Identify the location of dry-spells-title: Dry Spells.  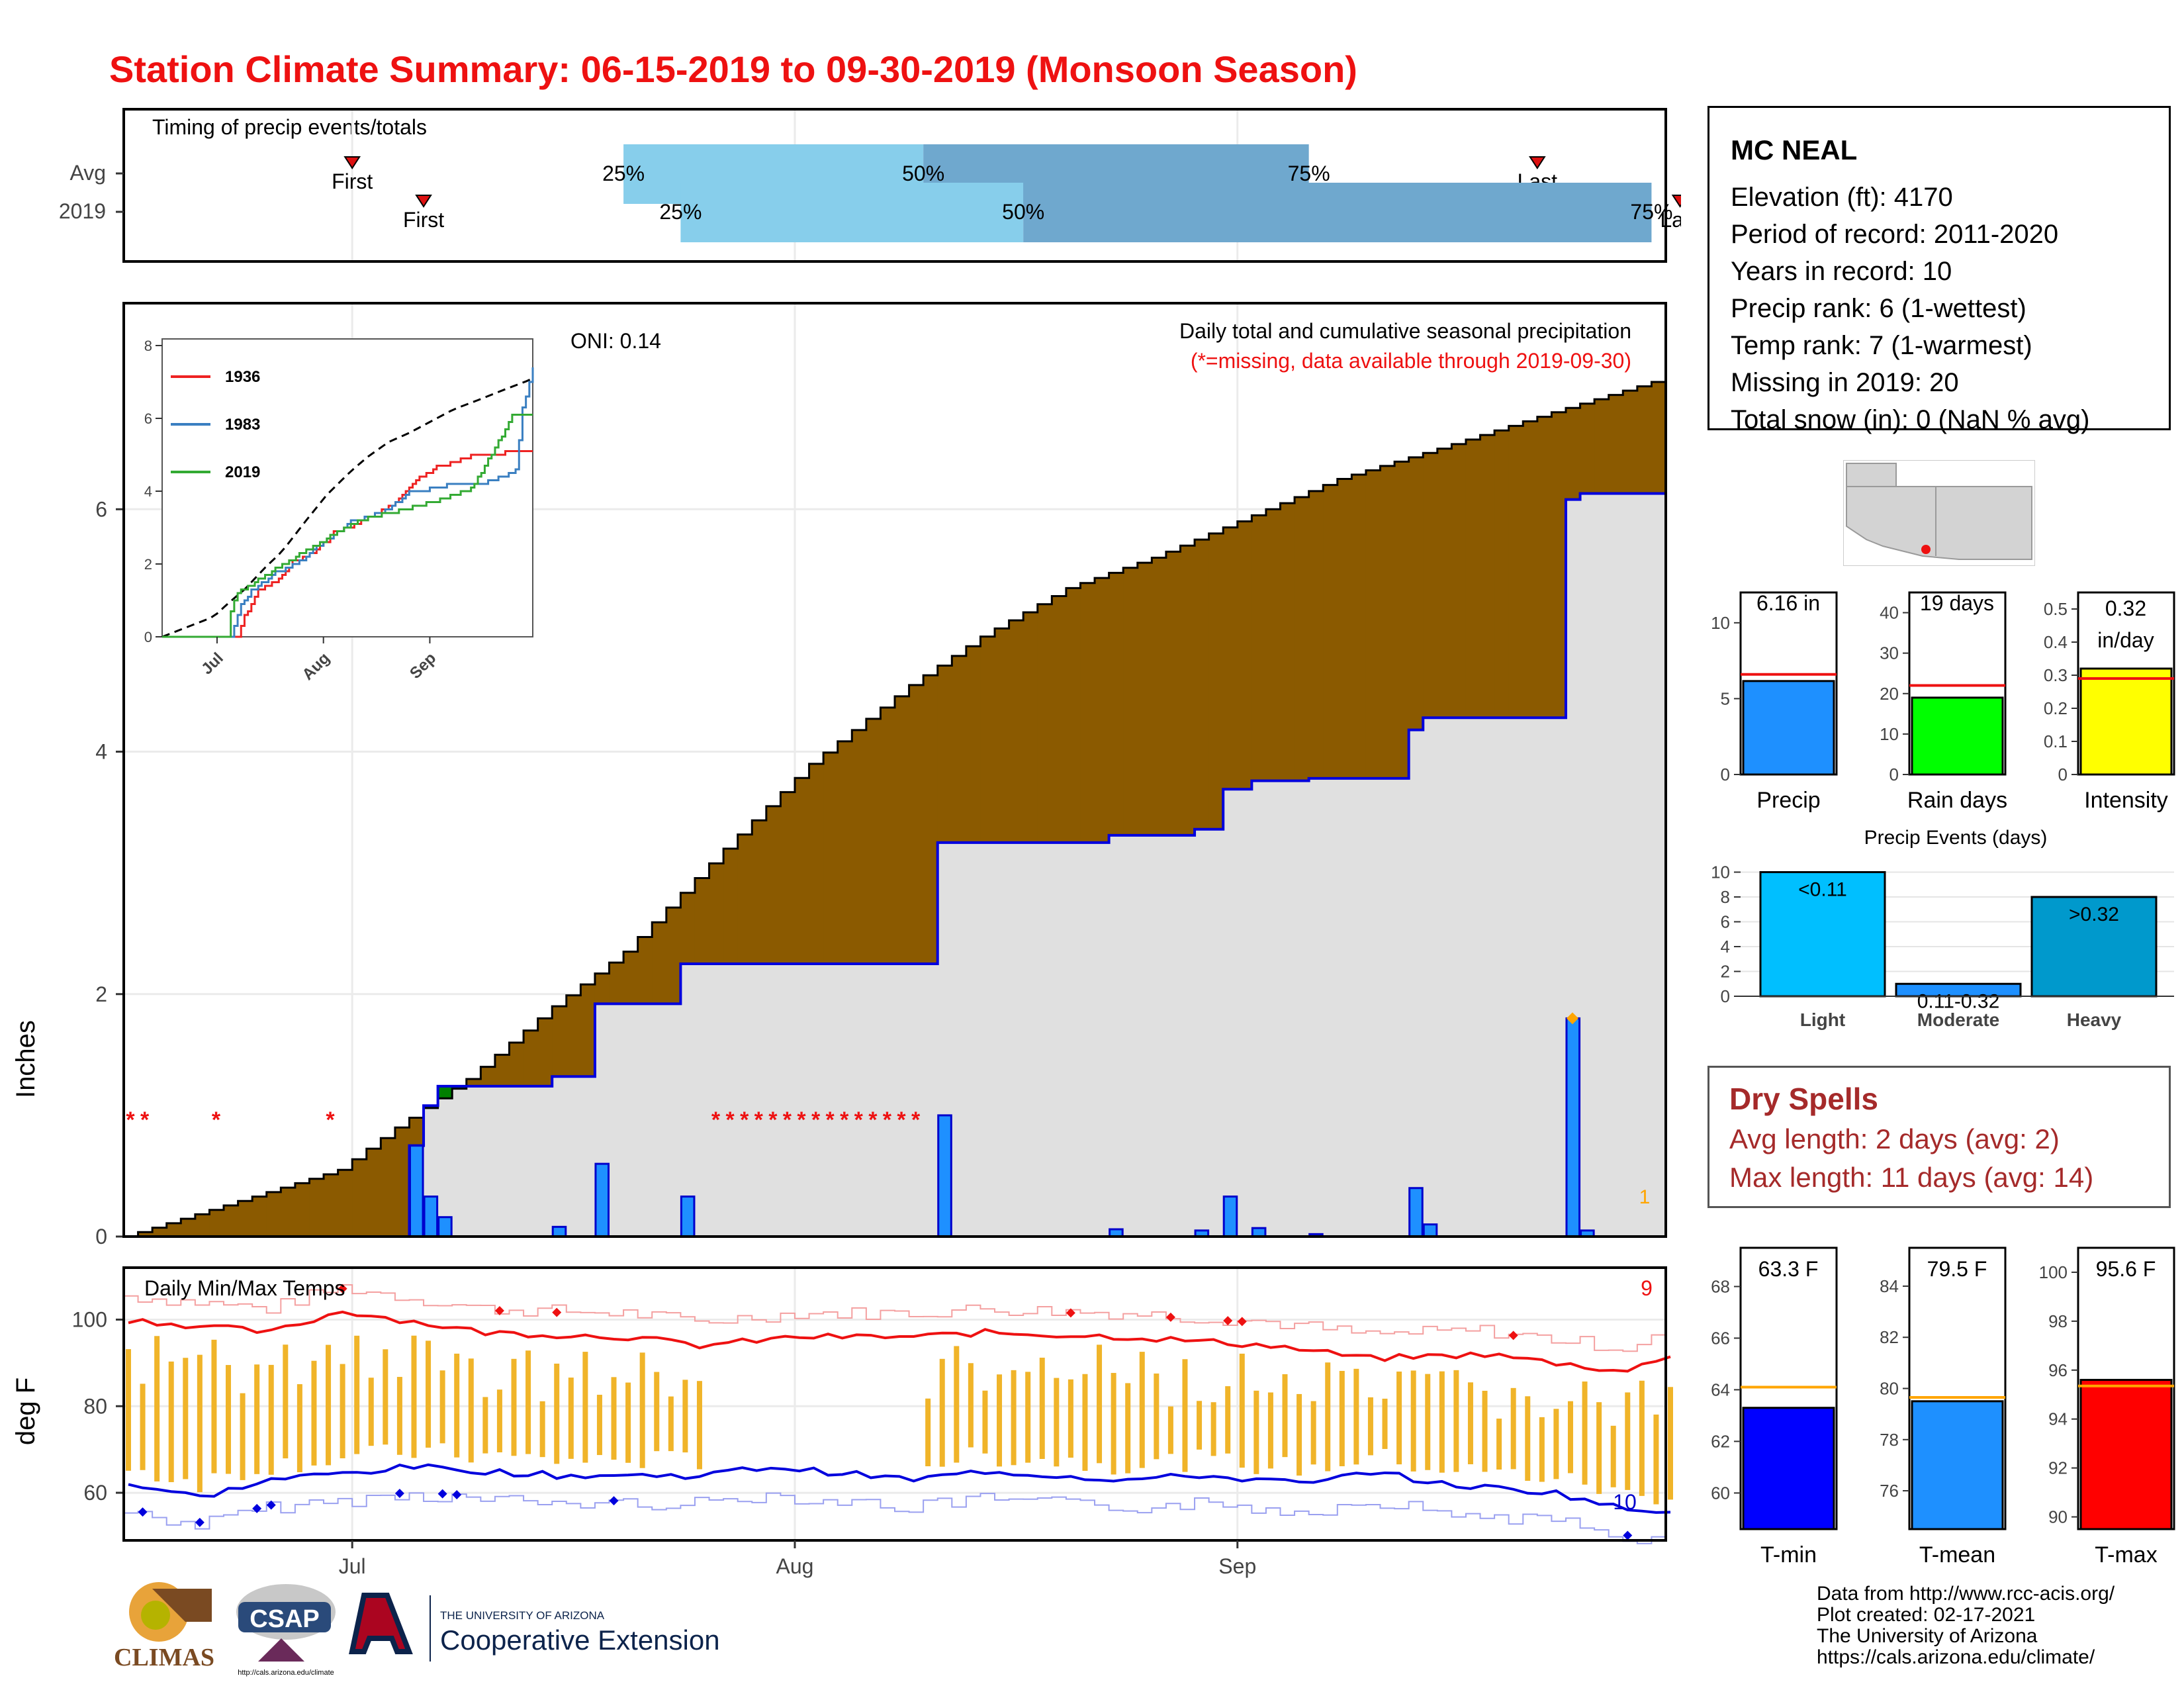
(1803, 1099).